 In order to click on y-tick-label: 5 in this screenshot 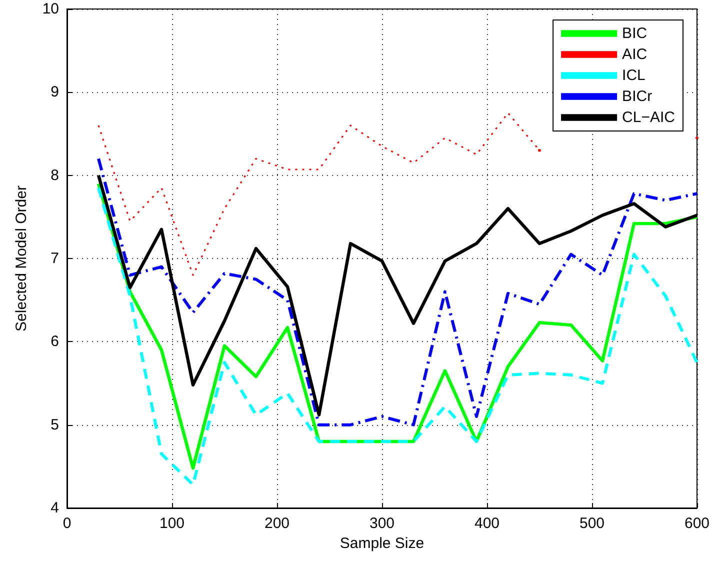, I will do `click(54, 425)`.